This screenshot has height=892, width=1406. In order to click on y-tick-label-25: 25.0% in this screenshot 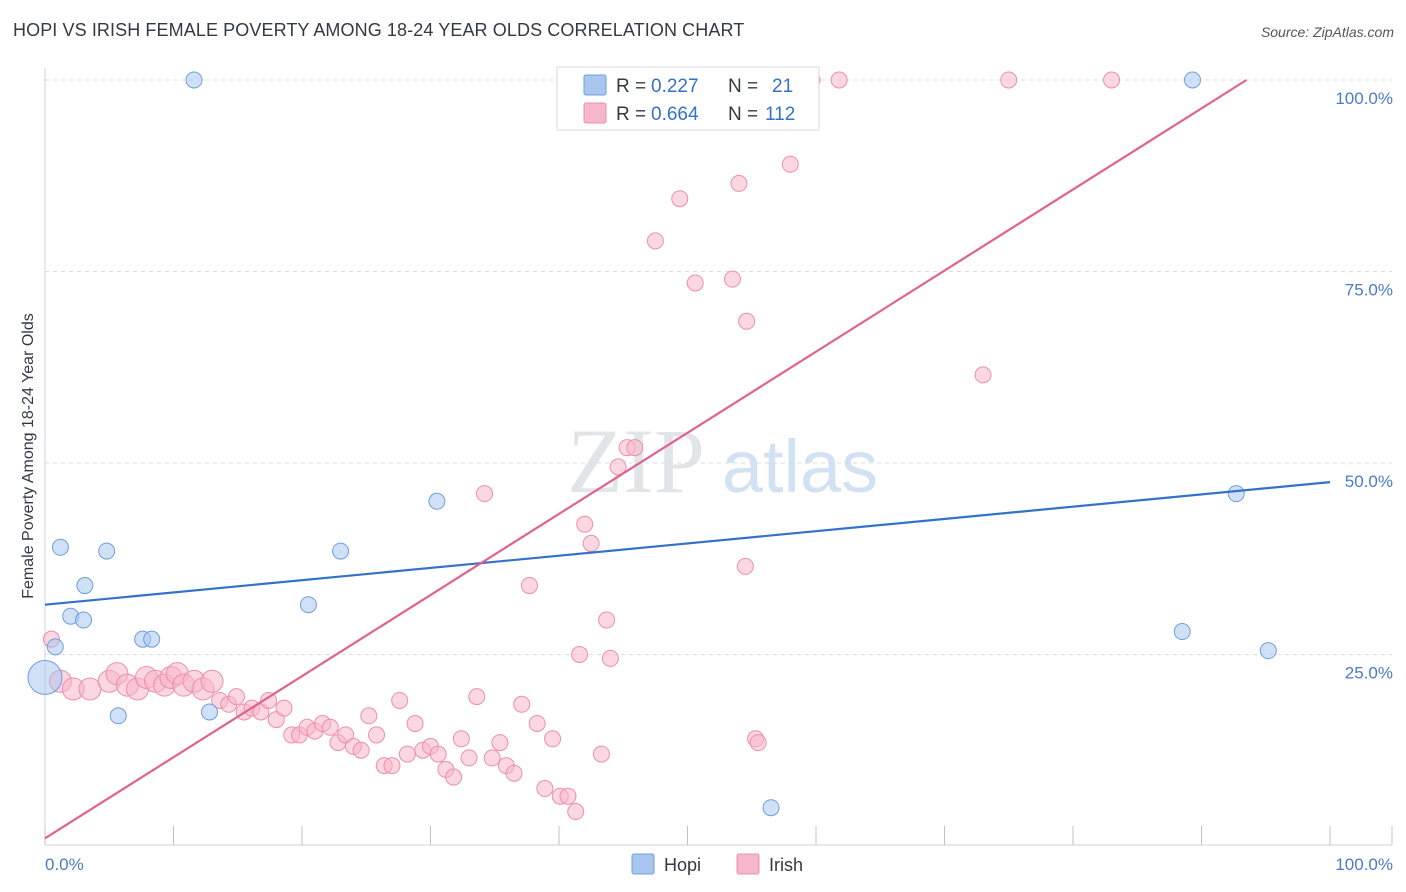, I will do `click(1369, 673)`.